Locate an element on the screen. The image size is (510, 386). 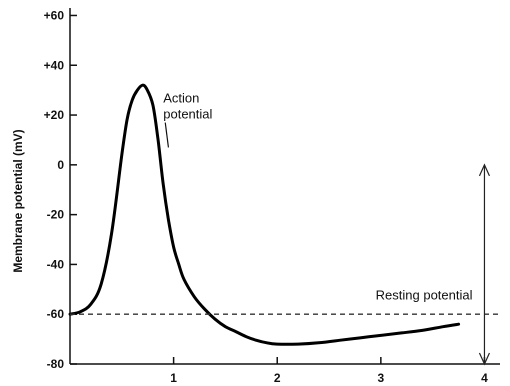
arrowhead-down-icon is located at coordinates (484, 359).